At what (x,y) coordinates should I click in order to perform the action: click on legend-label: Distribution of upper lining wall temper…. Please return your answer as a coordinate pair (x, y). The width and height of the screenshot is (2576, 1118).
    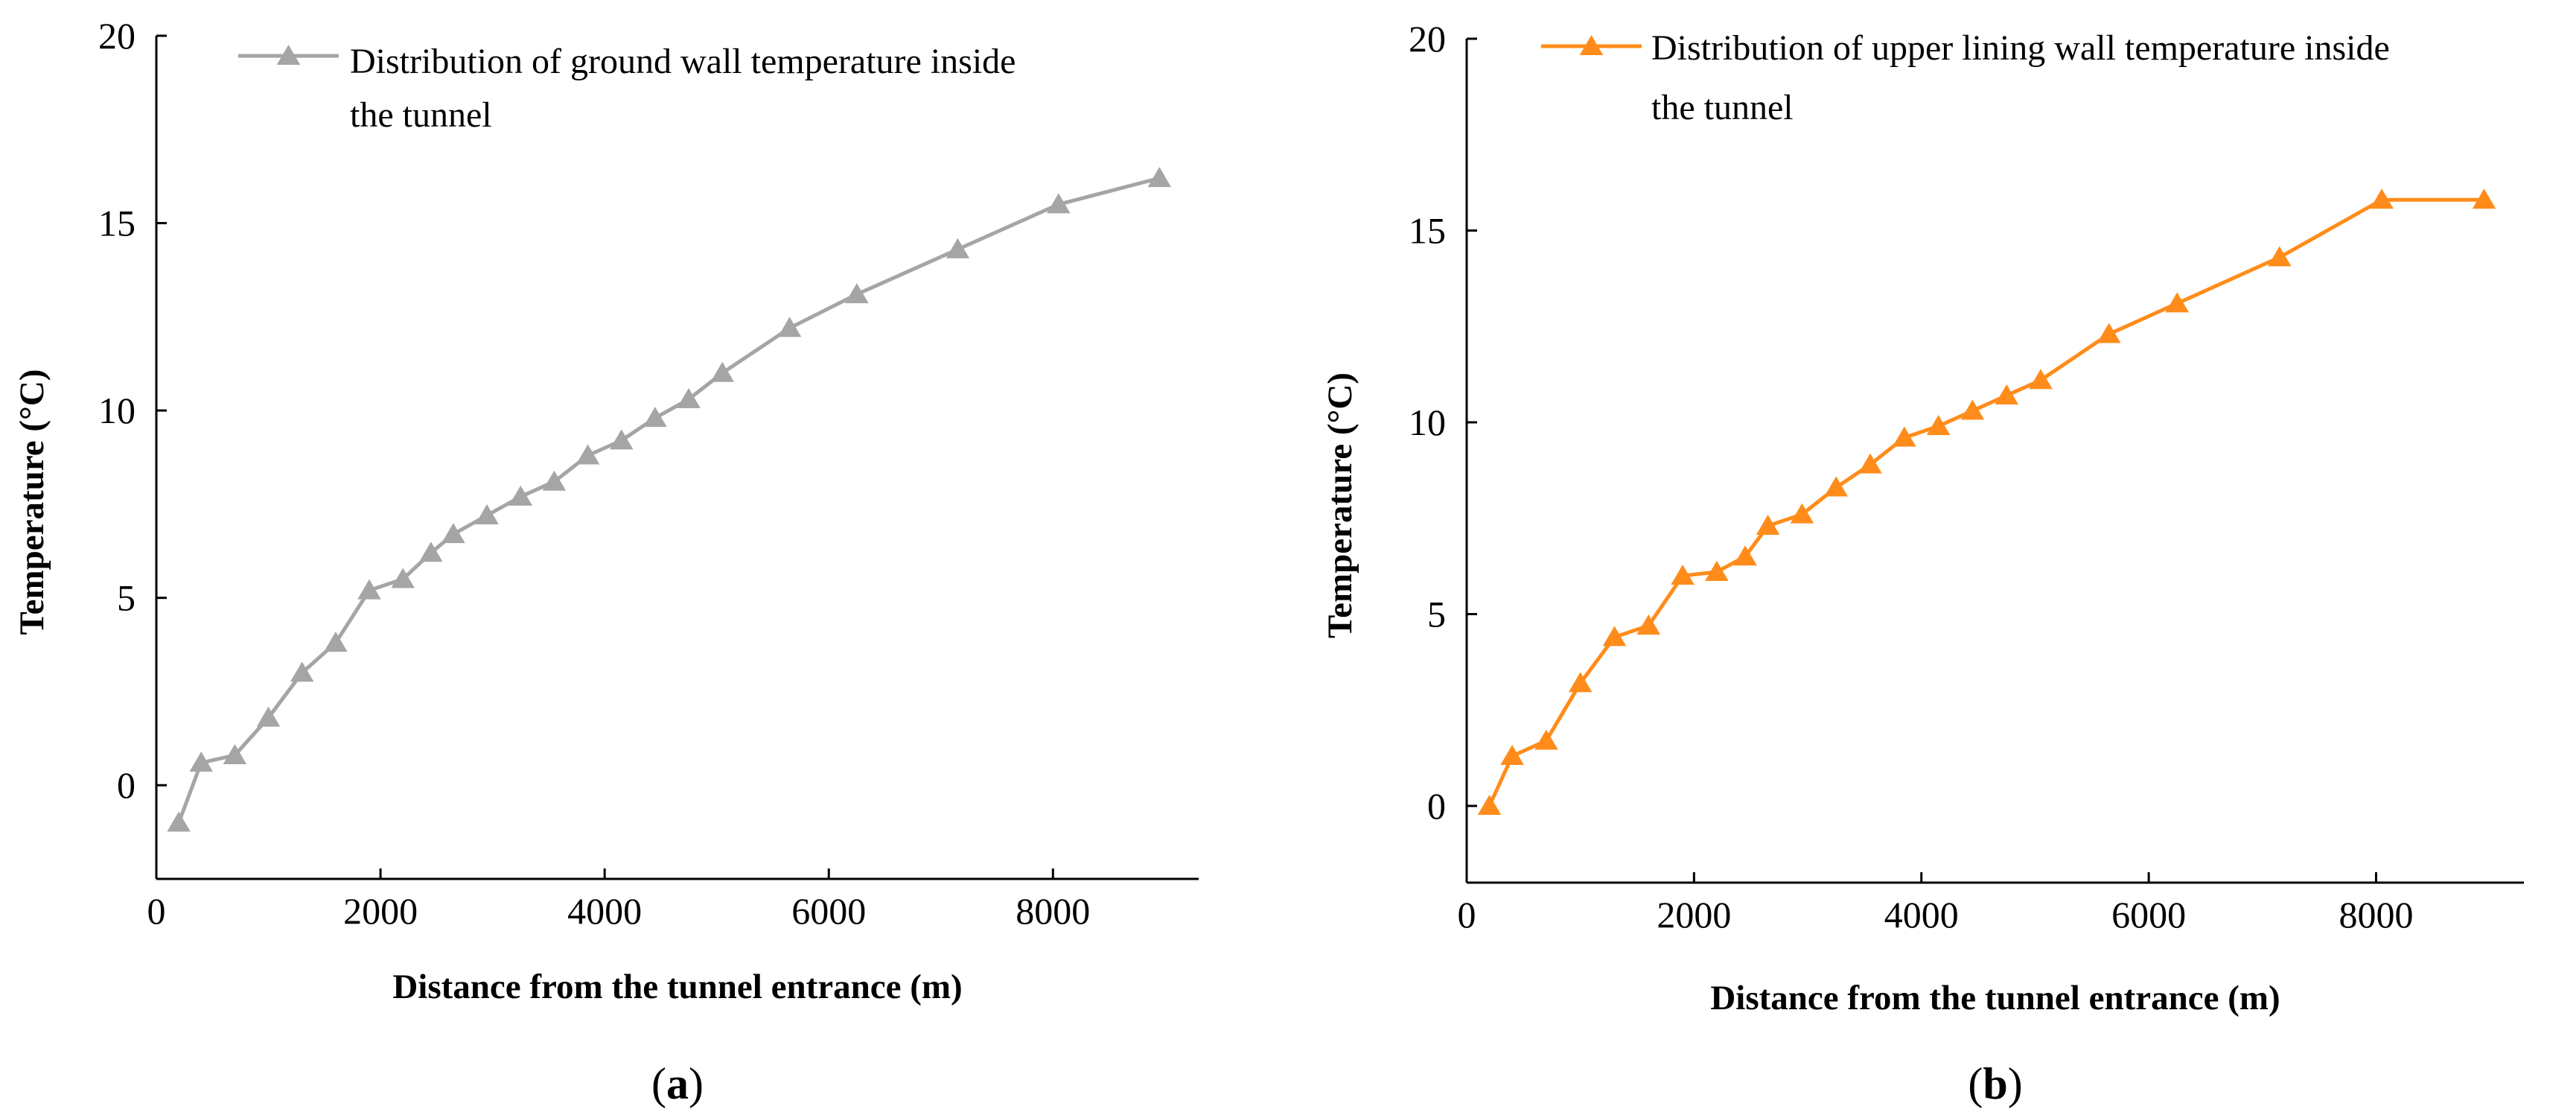
    Looking at the image, I should click on (2020, 48).